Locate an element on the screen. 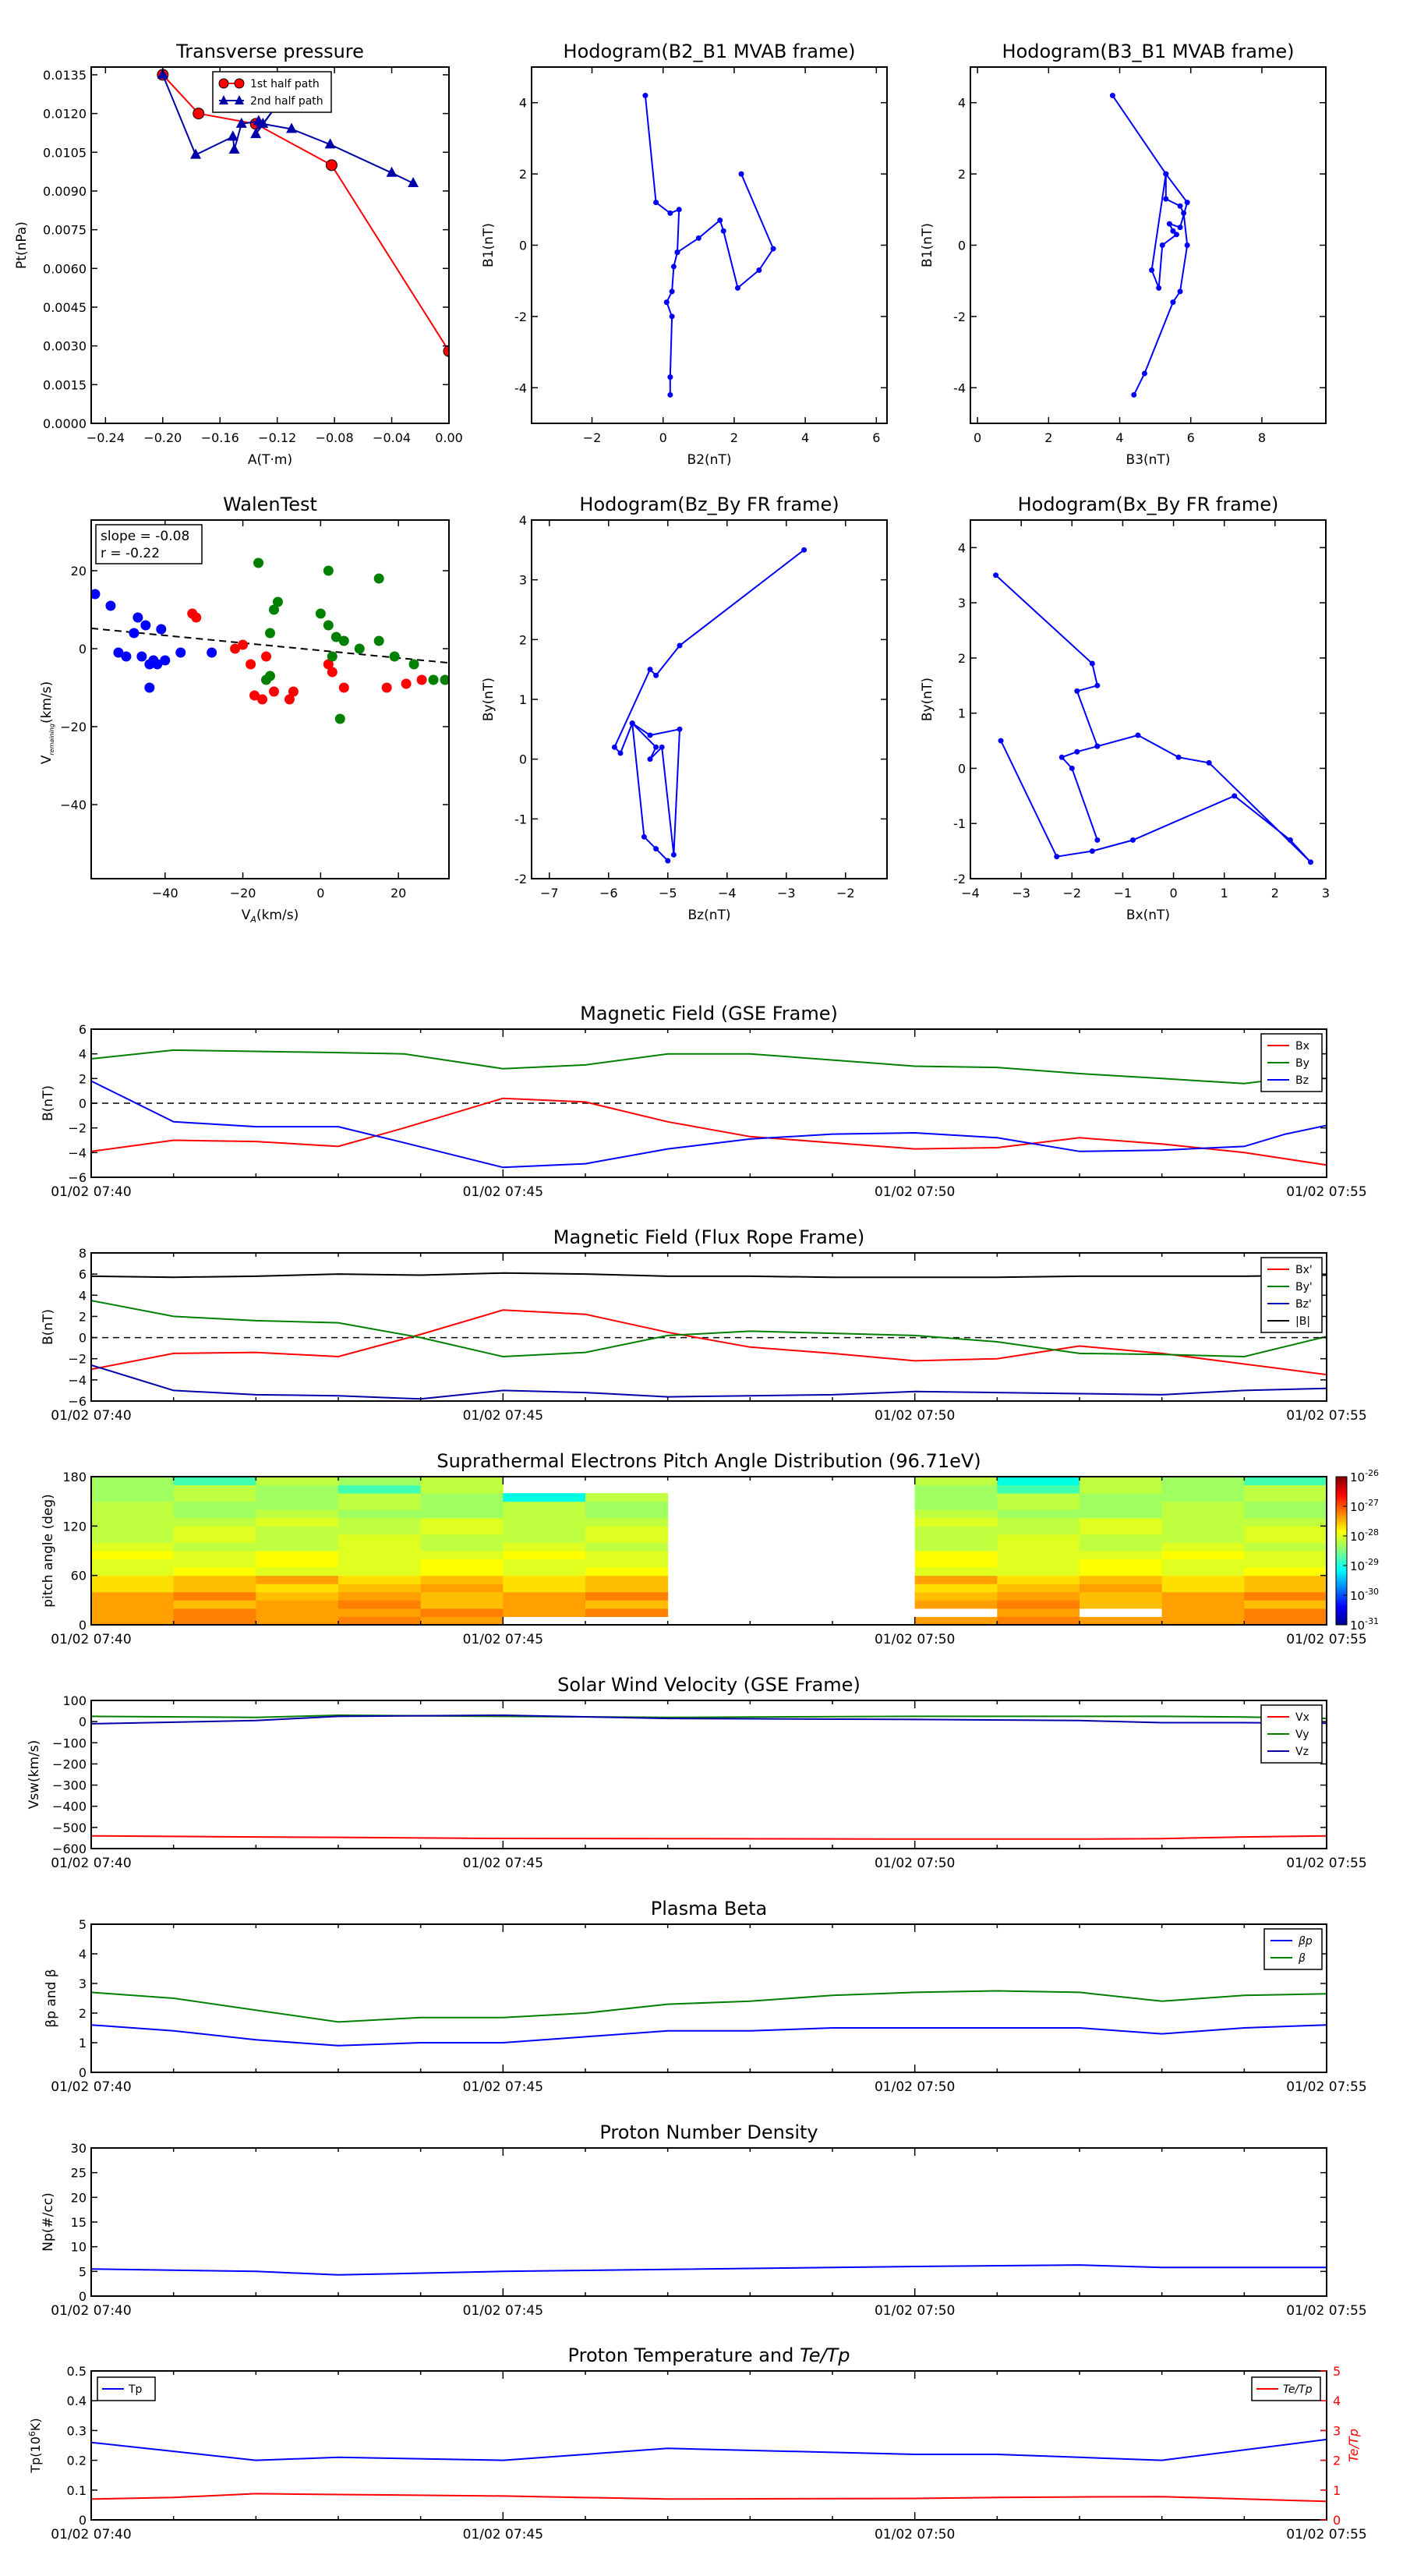 Image resolution: width=1403 pixels, height=2576 pixels. tp-axes-frame is located at coordinates (270, 245).